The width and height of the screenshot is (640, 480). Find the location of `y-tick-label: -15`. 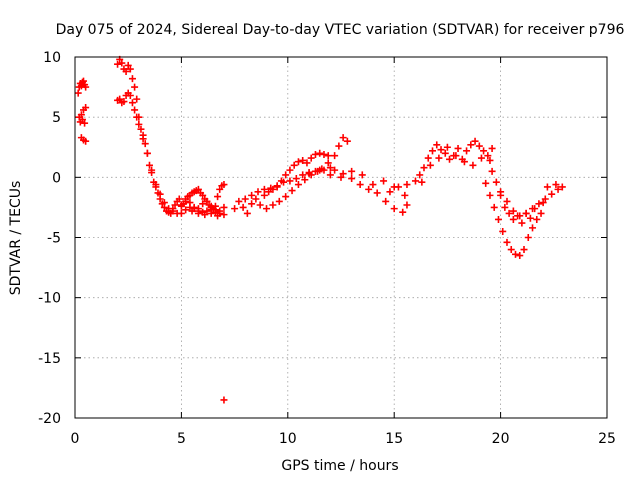

y-tick-label: -15 is located at coordinates (49, 359).